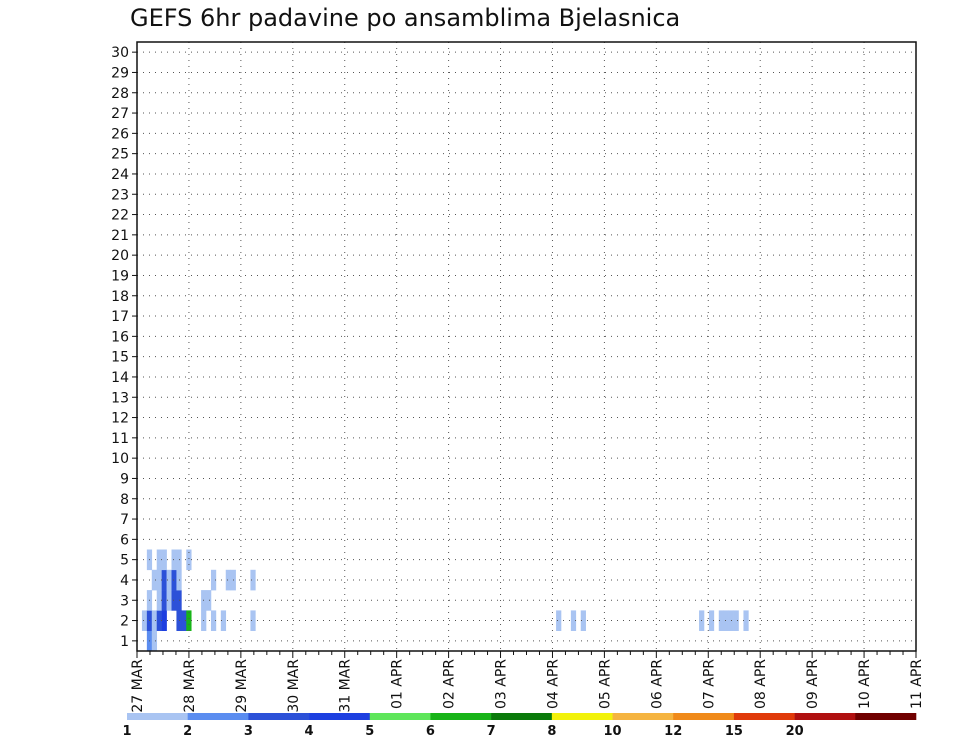 Image resolution: width=960 pixels, height=742 pixels. Describe the element at coordinates (120, 195) in the screenshot. I see `y-tick-label: 23` at that location.